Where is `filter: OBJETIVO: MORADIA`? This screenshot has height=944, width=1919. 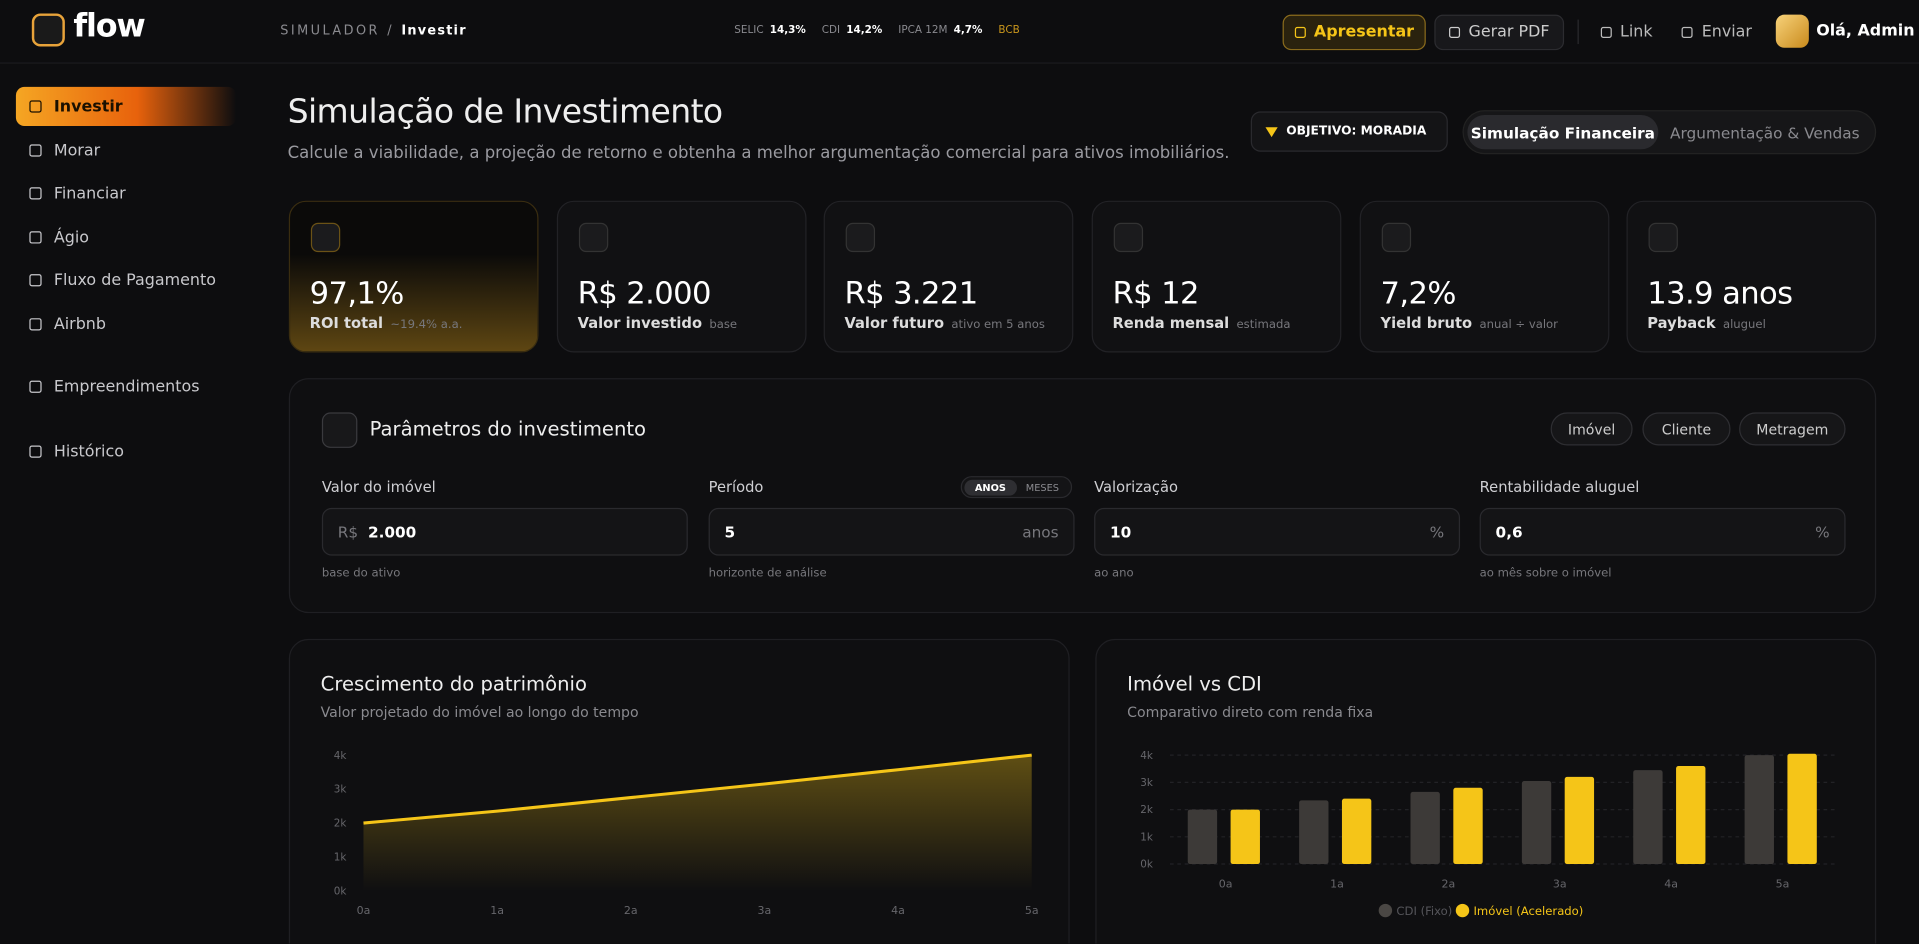
filter: OBJETIVO: MORADIA is located at coordinates (1349, 131).